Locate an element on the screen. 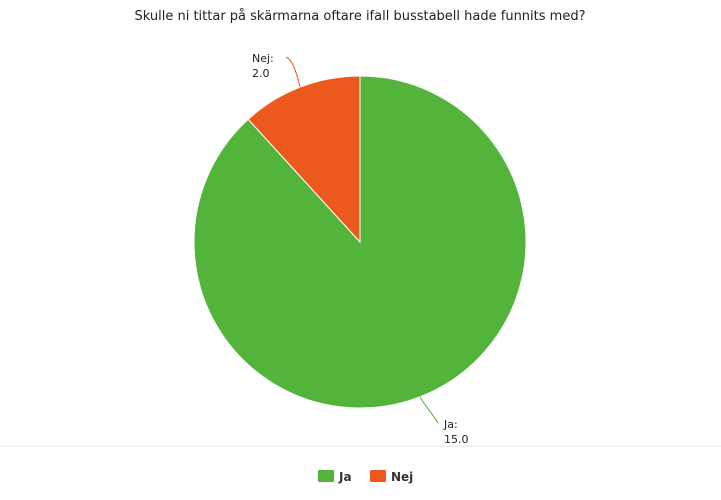 This screenshot has height=500, width=721. pie-slice-nej is located at coordinates (304, 159).